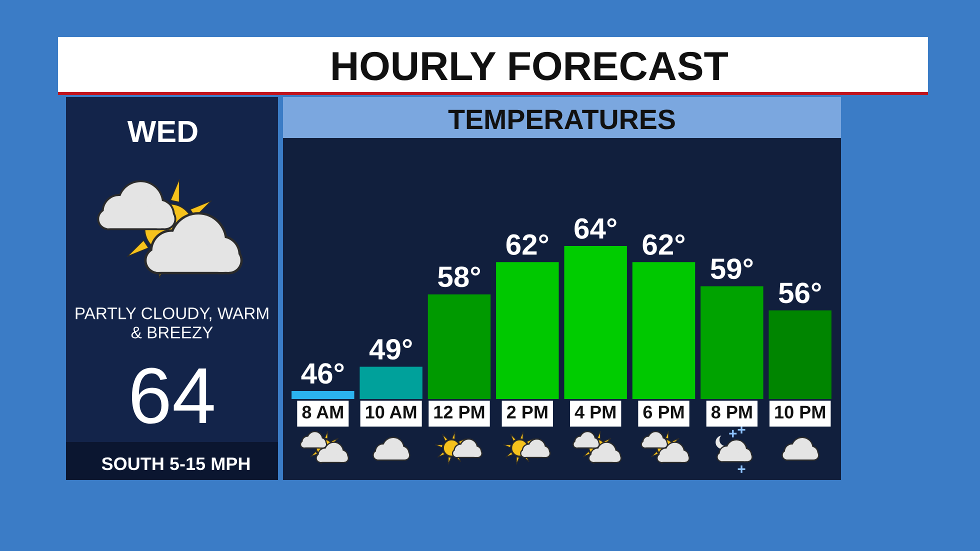  I want to click on data-label: 46°, so click(322, 373).